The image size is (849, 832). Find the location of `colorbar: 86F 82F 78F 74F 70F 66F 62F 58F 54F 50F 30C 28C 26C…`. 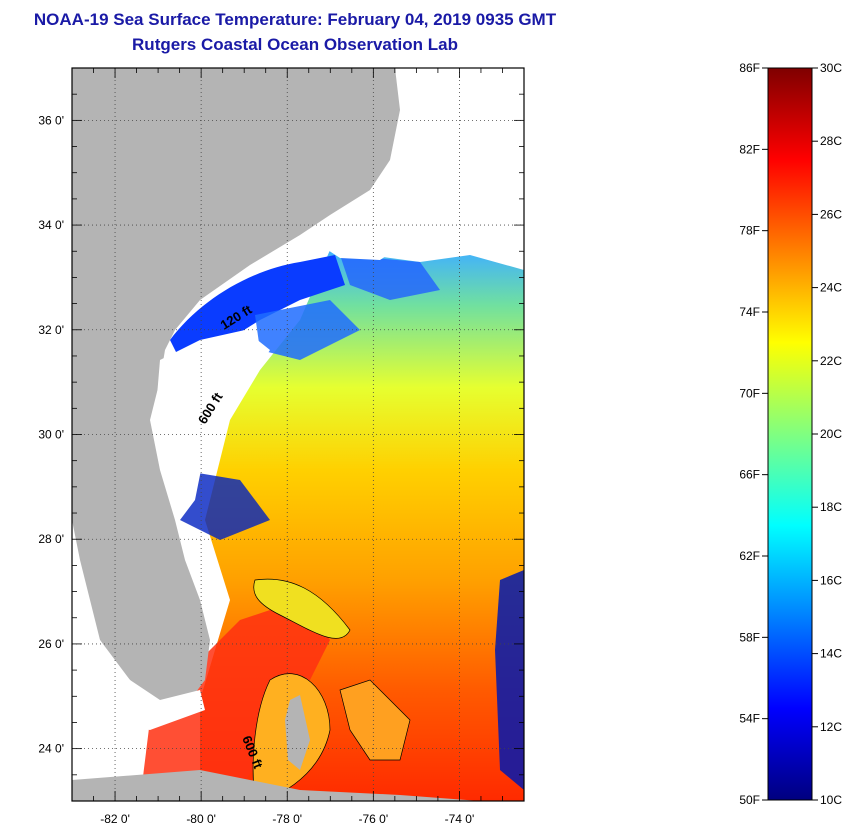

colorbar: 86F 82F 78F 74F 70F 66F 62F 58F 54F 50F 30C 28C 26C… is located at coordinates (790, 434).